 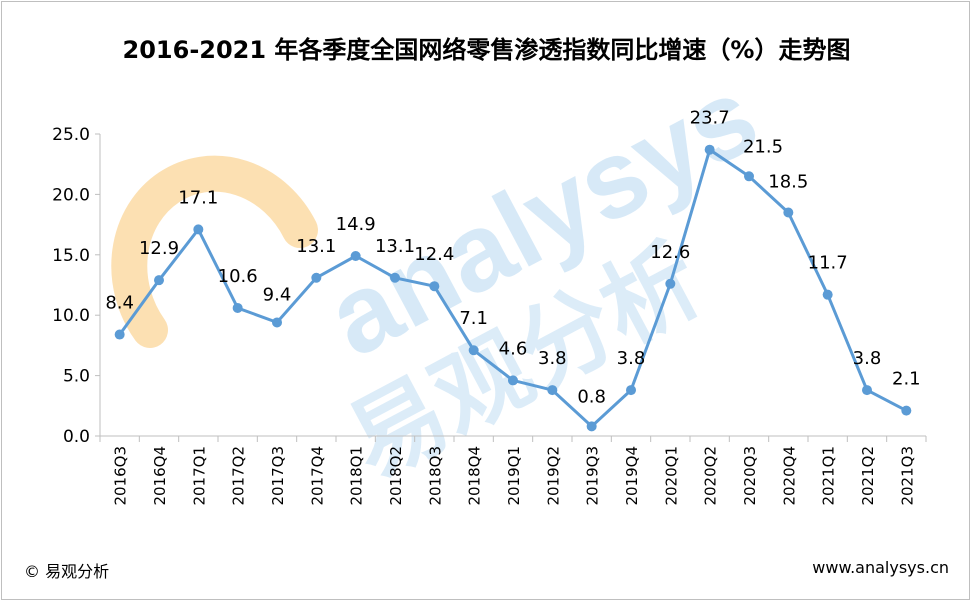 What do you see at coordinates (278, 476) in the screenshot?
I see `x-tick-label: 2017Q3` at bounding box center [278, 476].